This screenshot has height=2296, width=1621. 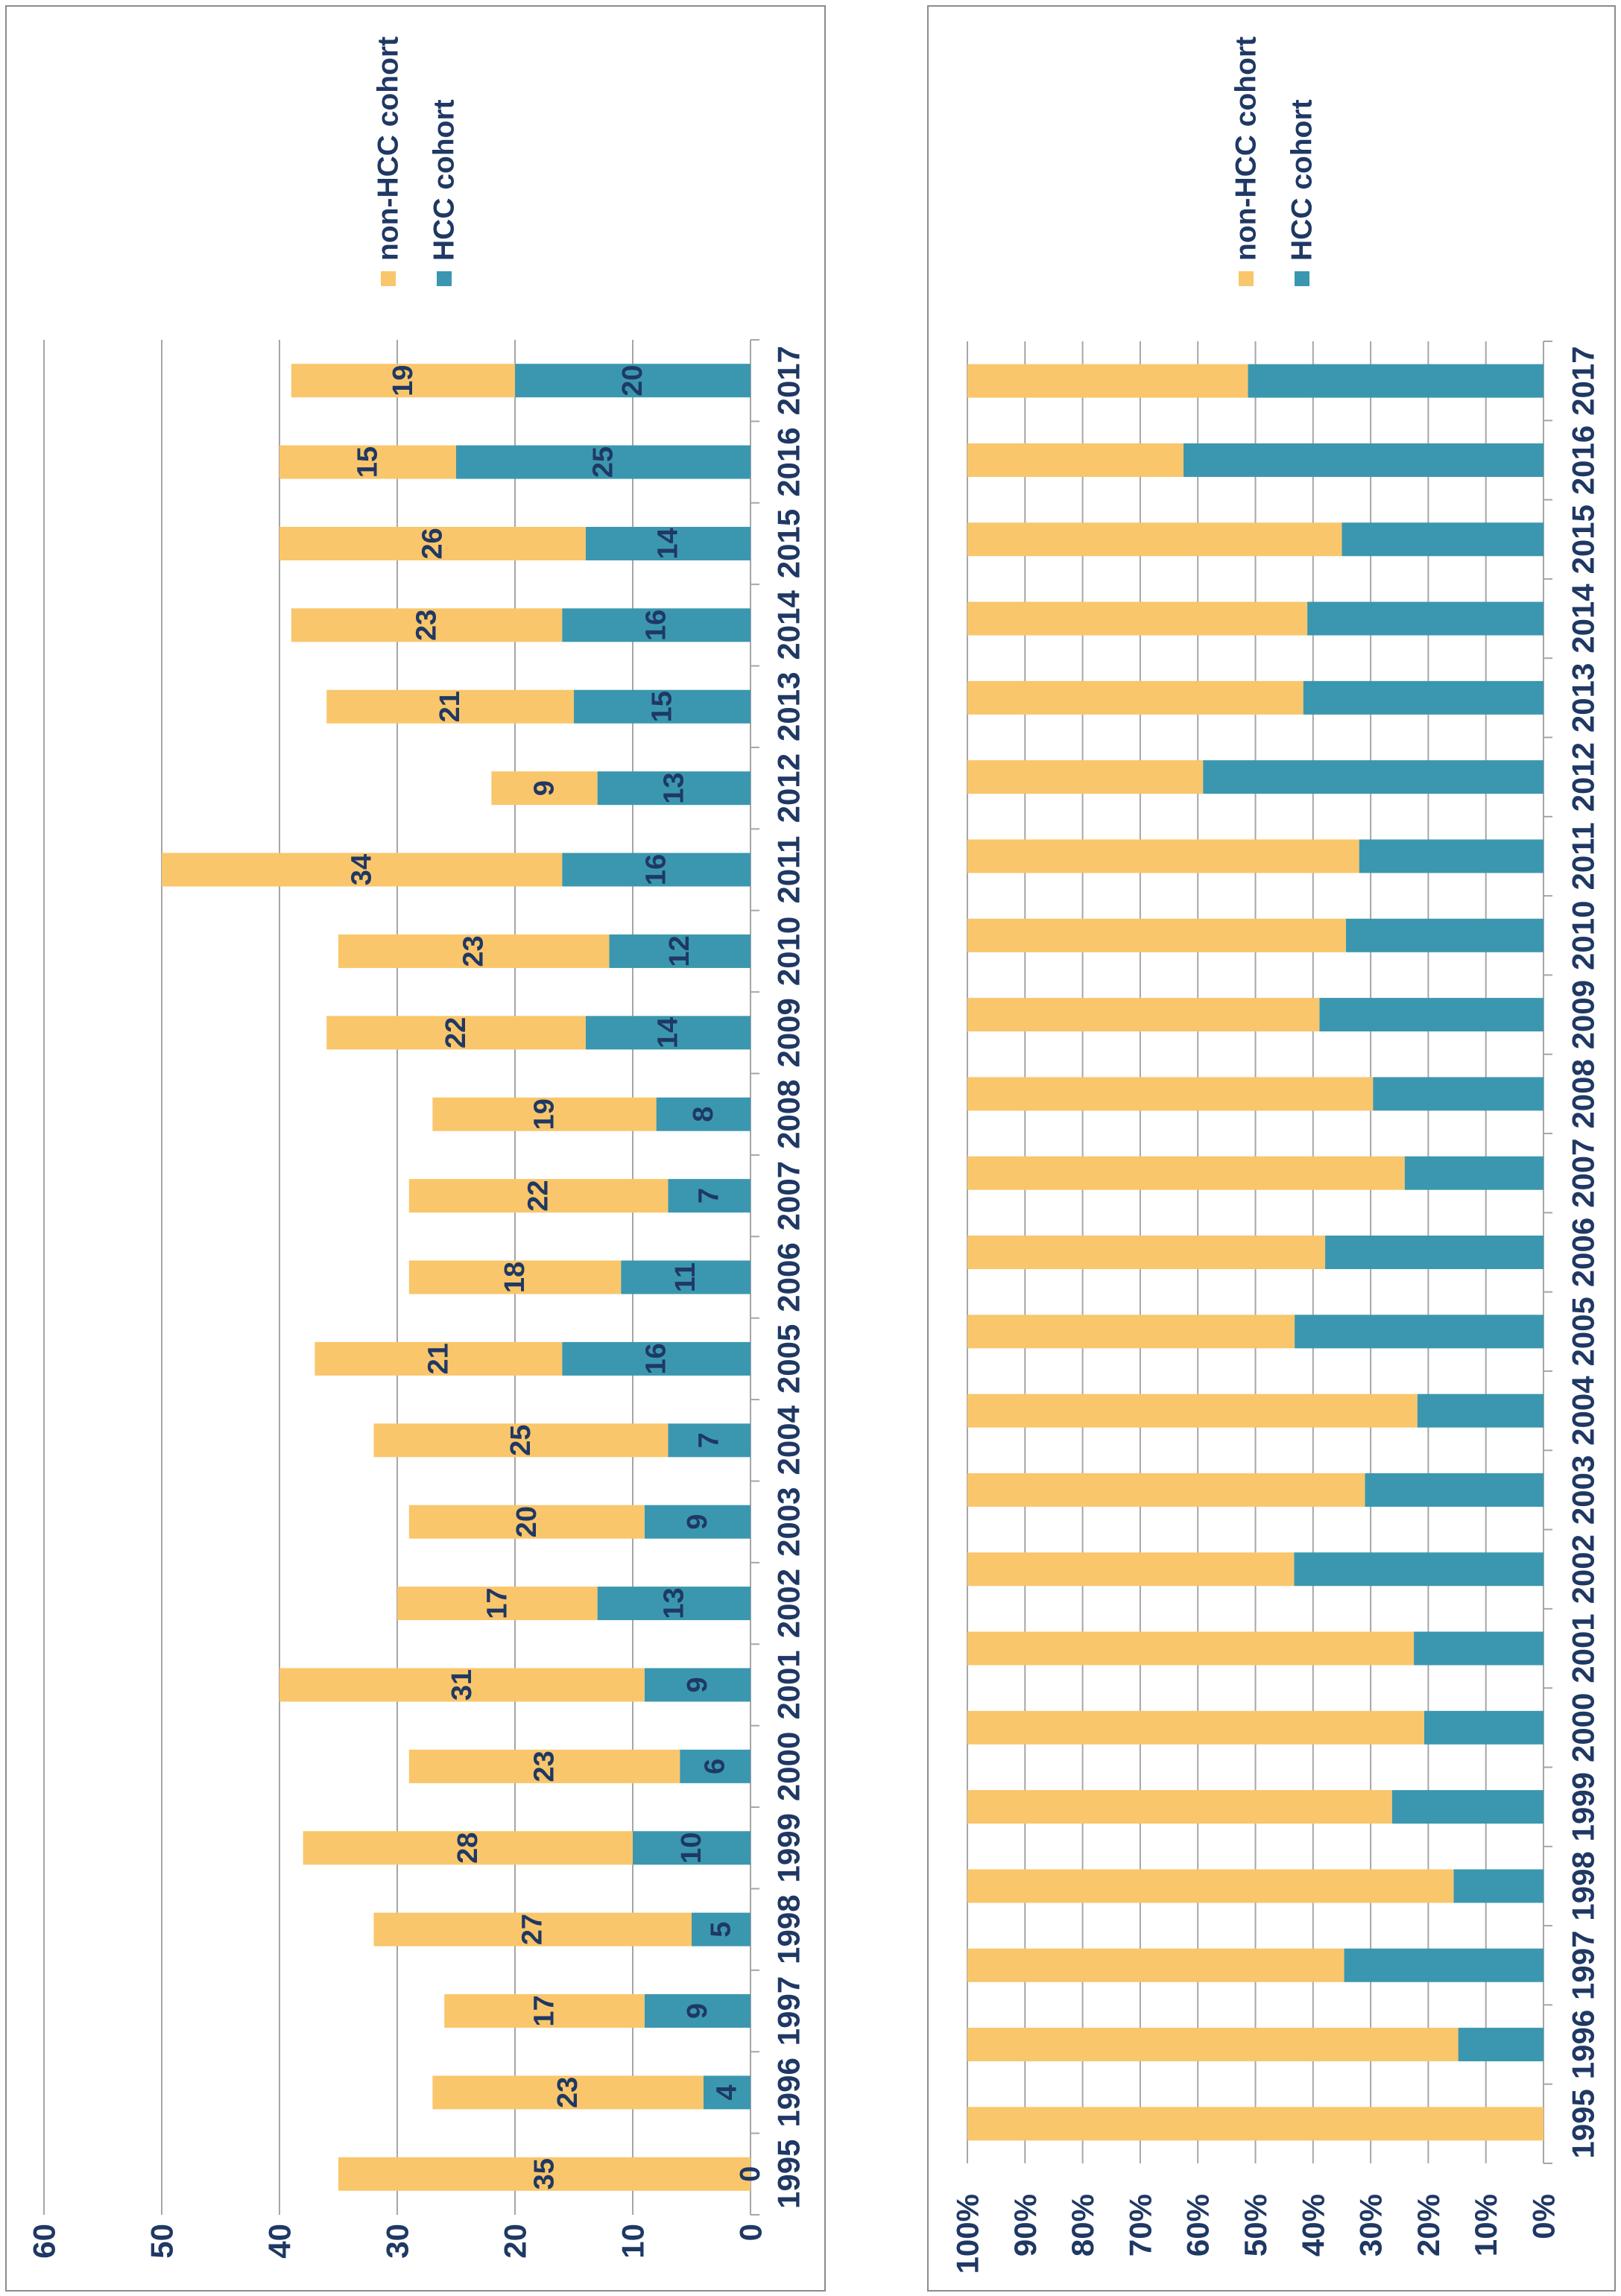 I want to click on bar-hcc-cohort-2015, so click(x=668, y=543).